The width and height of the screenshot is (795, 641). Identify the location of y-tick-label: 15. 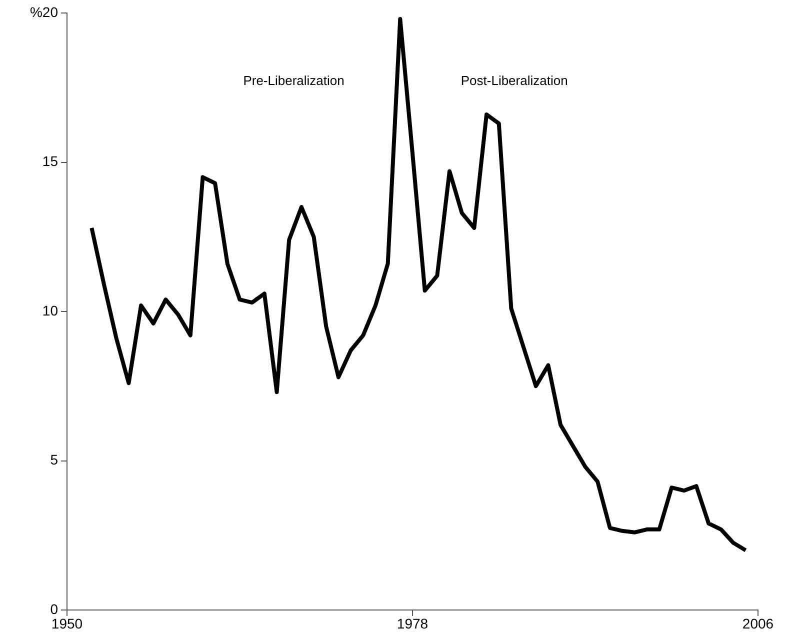
(50, 161).